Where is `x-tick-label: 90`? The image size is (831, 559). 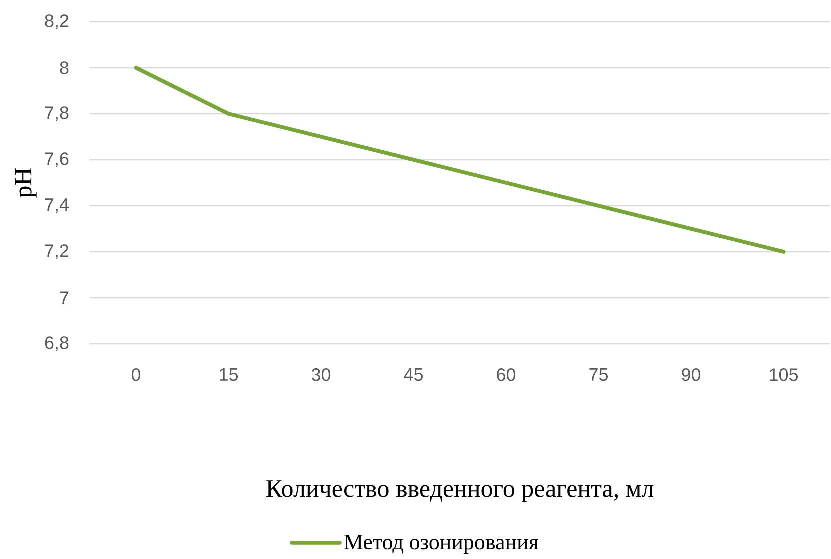
x-tick-label: 90 is located at coordinates (691, 375).